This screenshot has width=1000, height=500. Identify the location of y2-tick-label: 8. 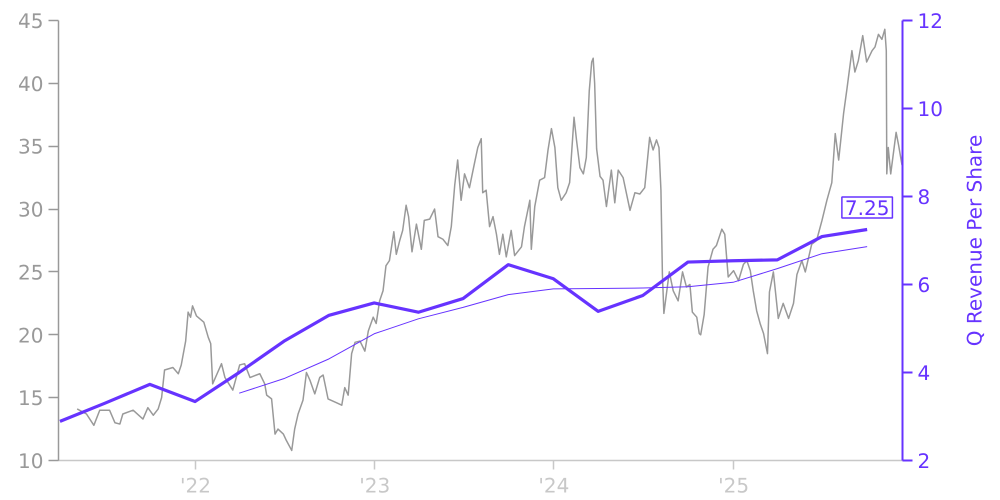
(924, 197).